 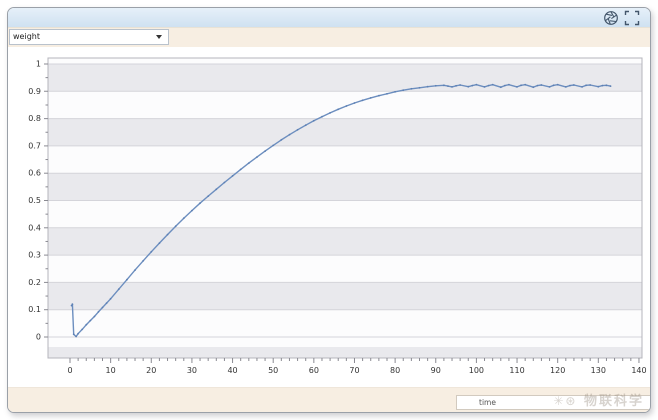 I want to click on window-header-strip, so click(x=329, y=18).